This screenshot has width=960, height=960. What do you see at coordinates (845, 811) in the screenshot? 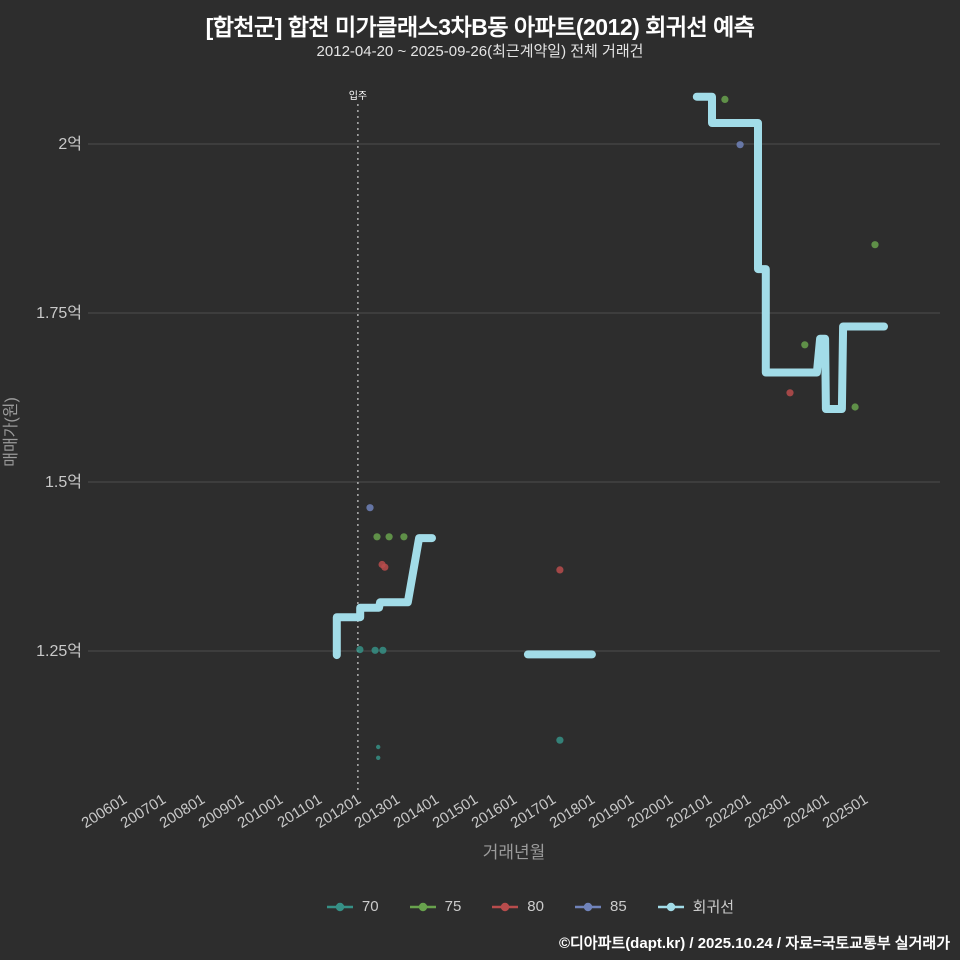
I see `x-tick-label: 202501` at bounding box center [845, 811].